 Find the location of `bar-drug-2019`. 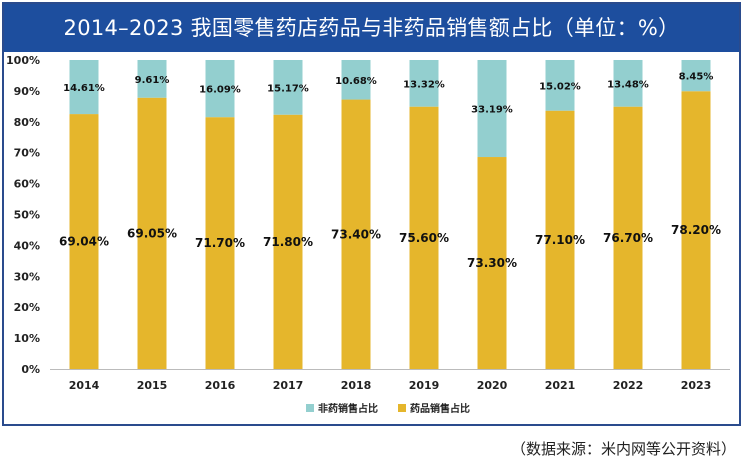

bar-drug-2019 is located at coordinates (424, 237).